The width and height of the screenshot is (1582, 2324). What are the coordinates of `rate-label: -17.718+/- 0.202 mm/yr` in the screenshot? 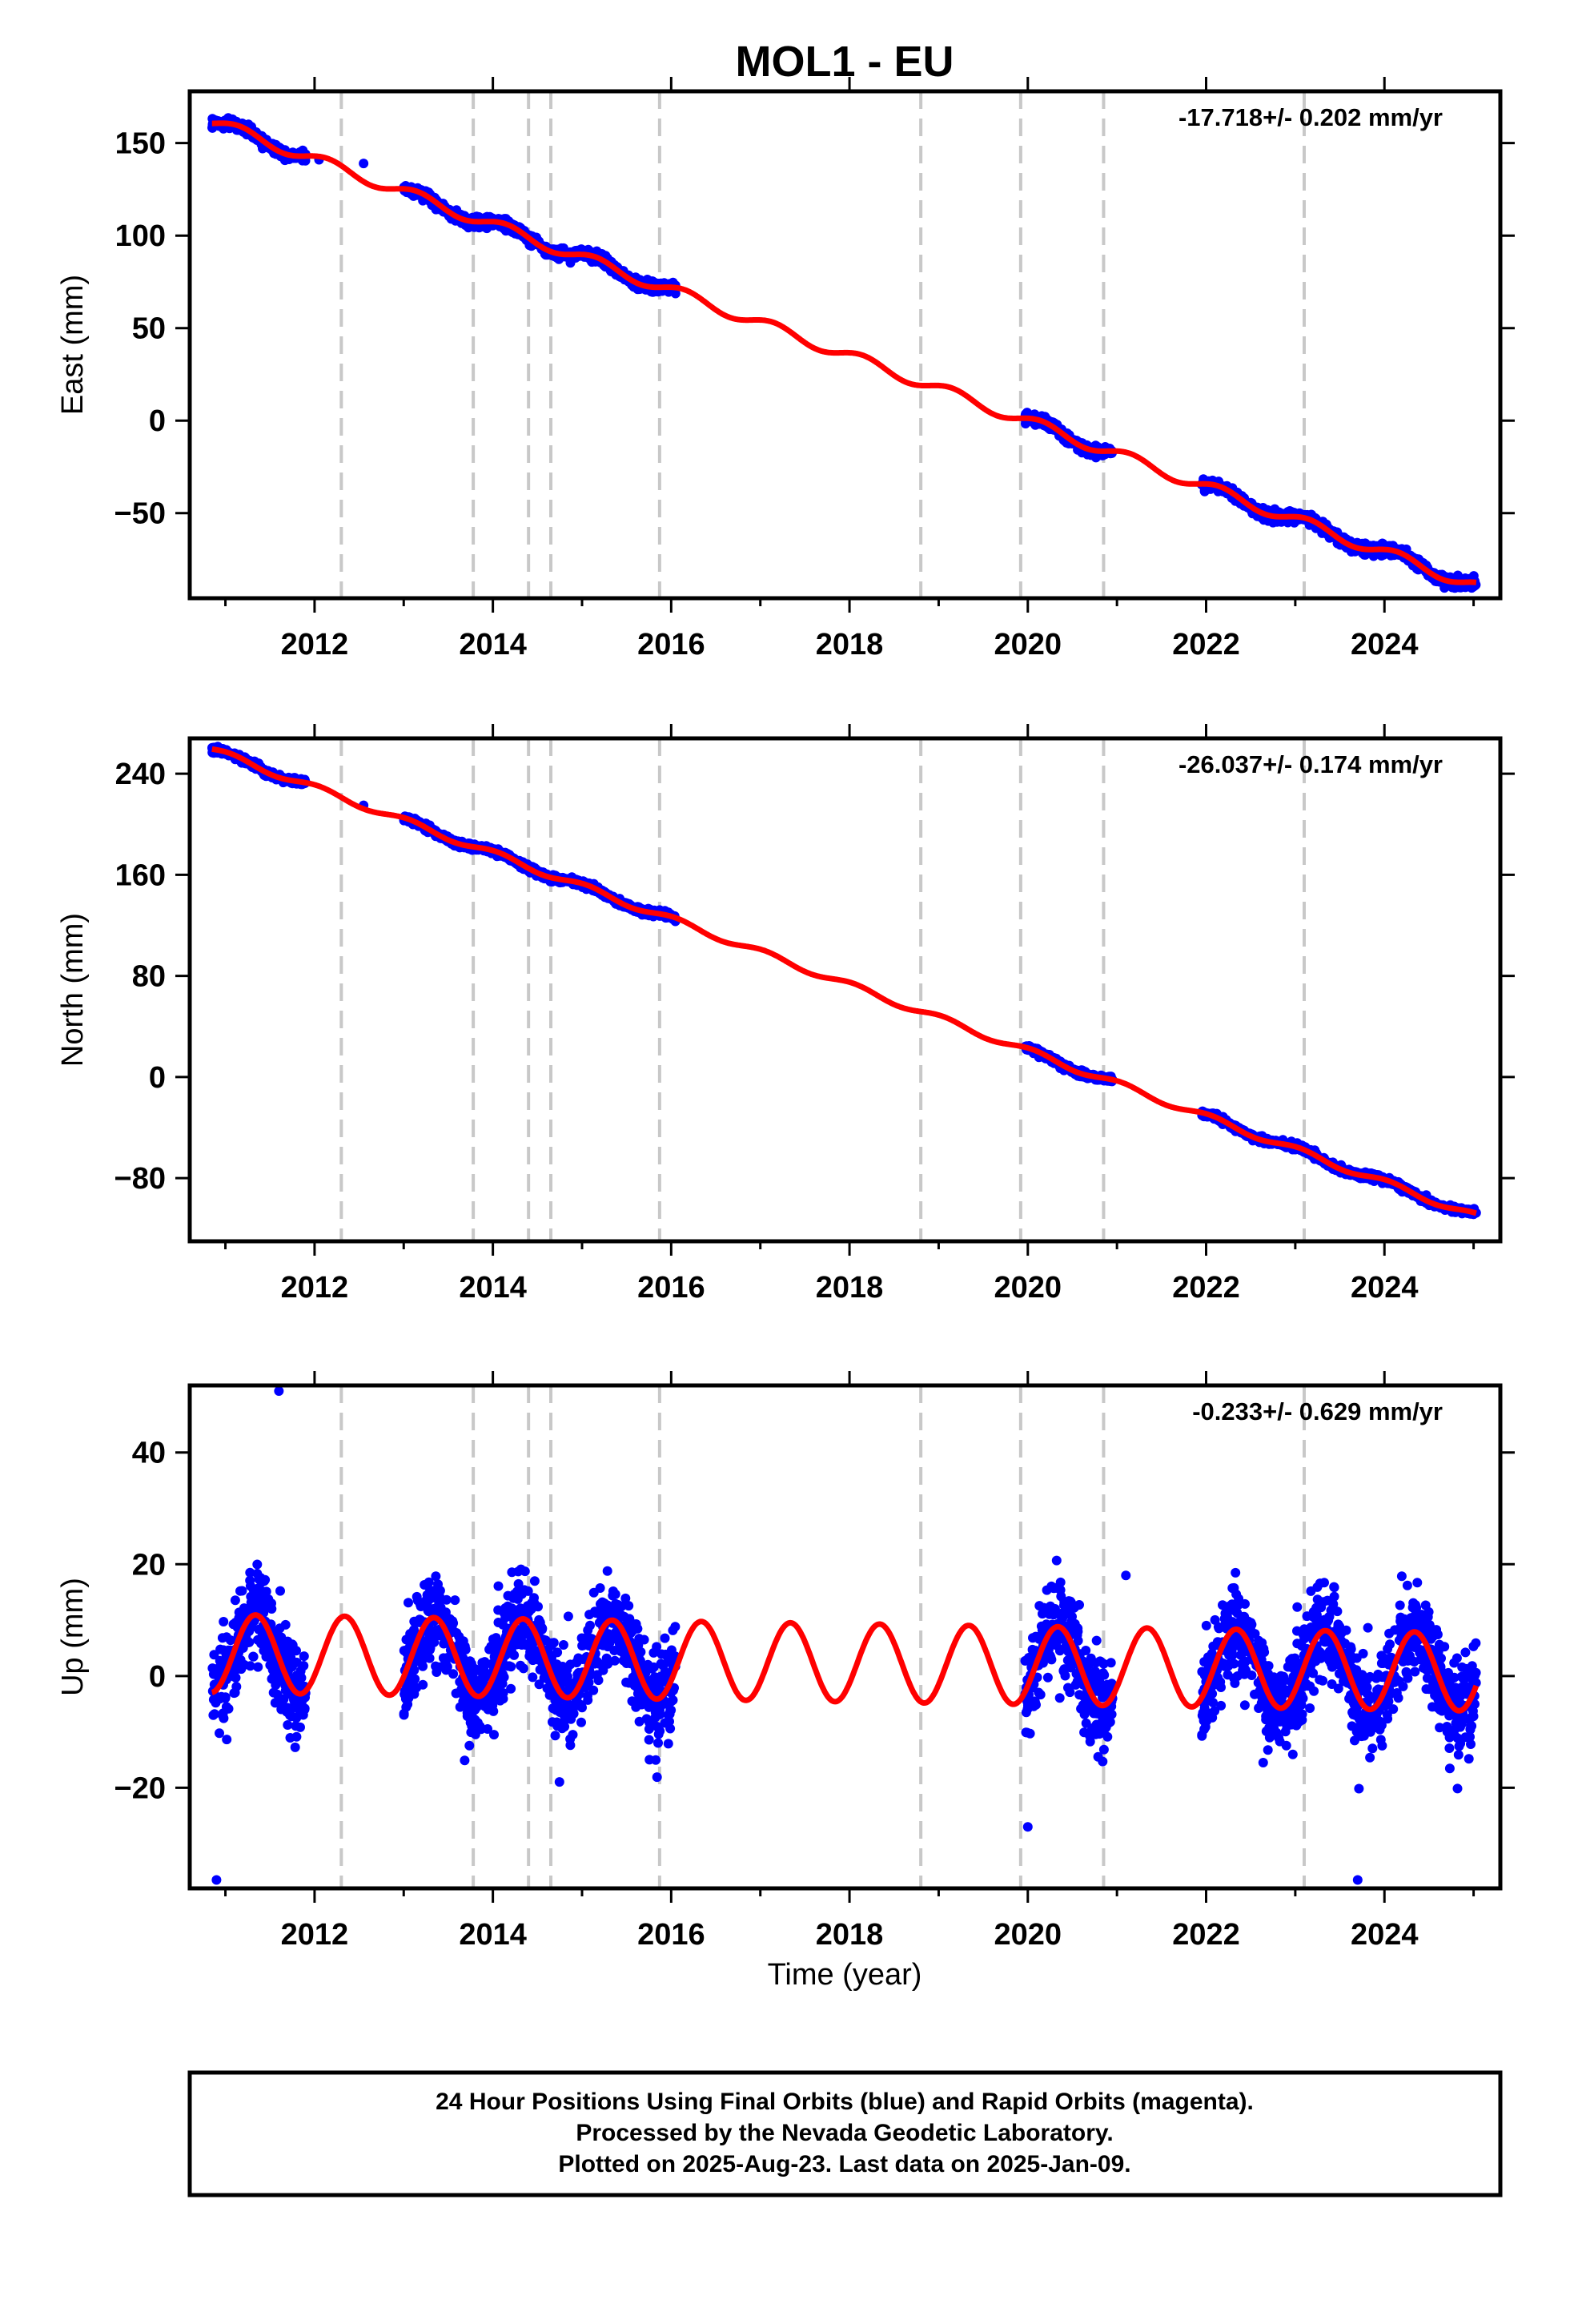 It's located at (1310, 117).